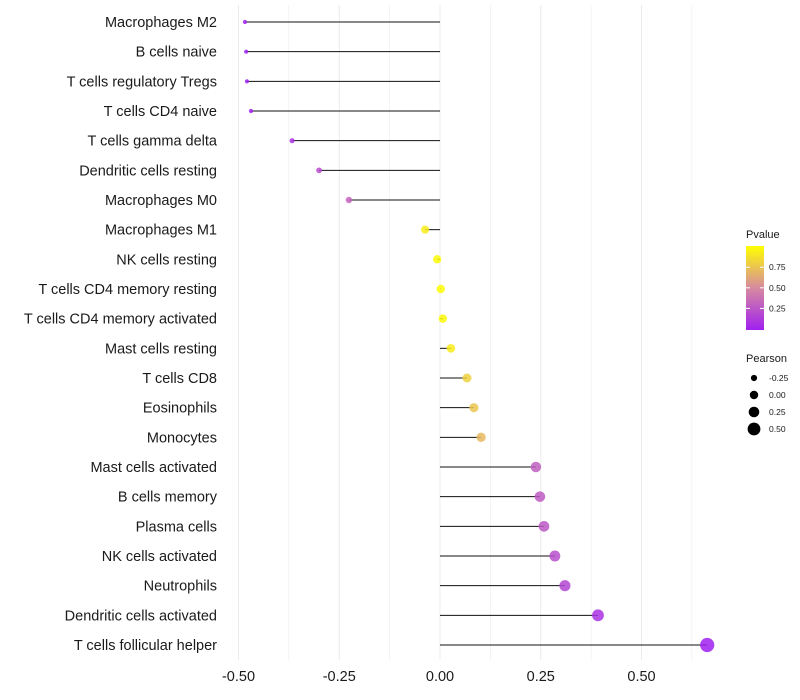 The height and width of the screenshot is (700, 800). What do you see at coordinates (763, 235) in the screenshot?
I see `color-legend-title: Pvalue` at bounding box center [763, 235].